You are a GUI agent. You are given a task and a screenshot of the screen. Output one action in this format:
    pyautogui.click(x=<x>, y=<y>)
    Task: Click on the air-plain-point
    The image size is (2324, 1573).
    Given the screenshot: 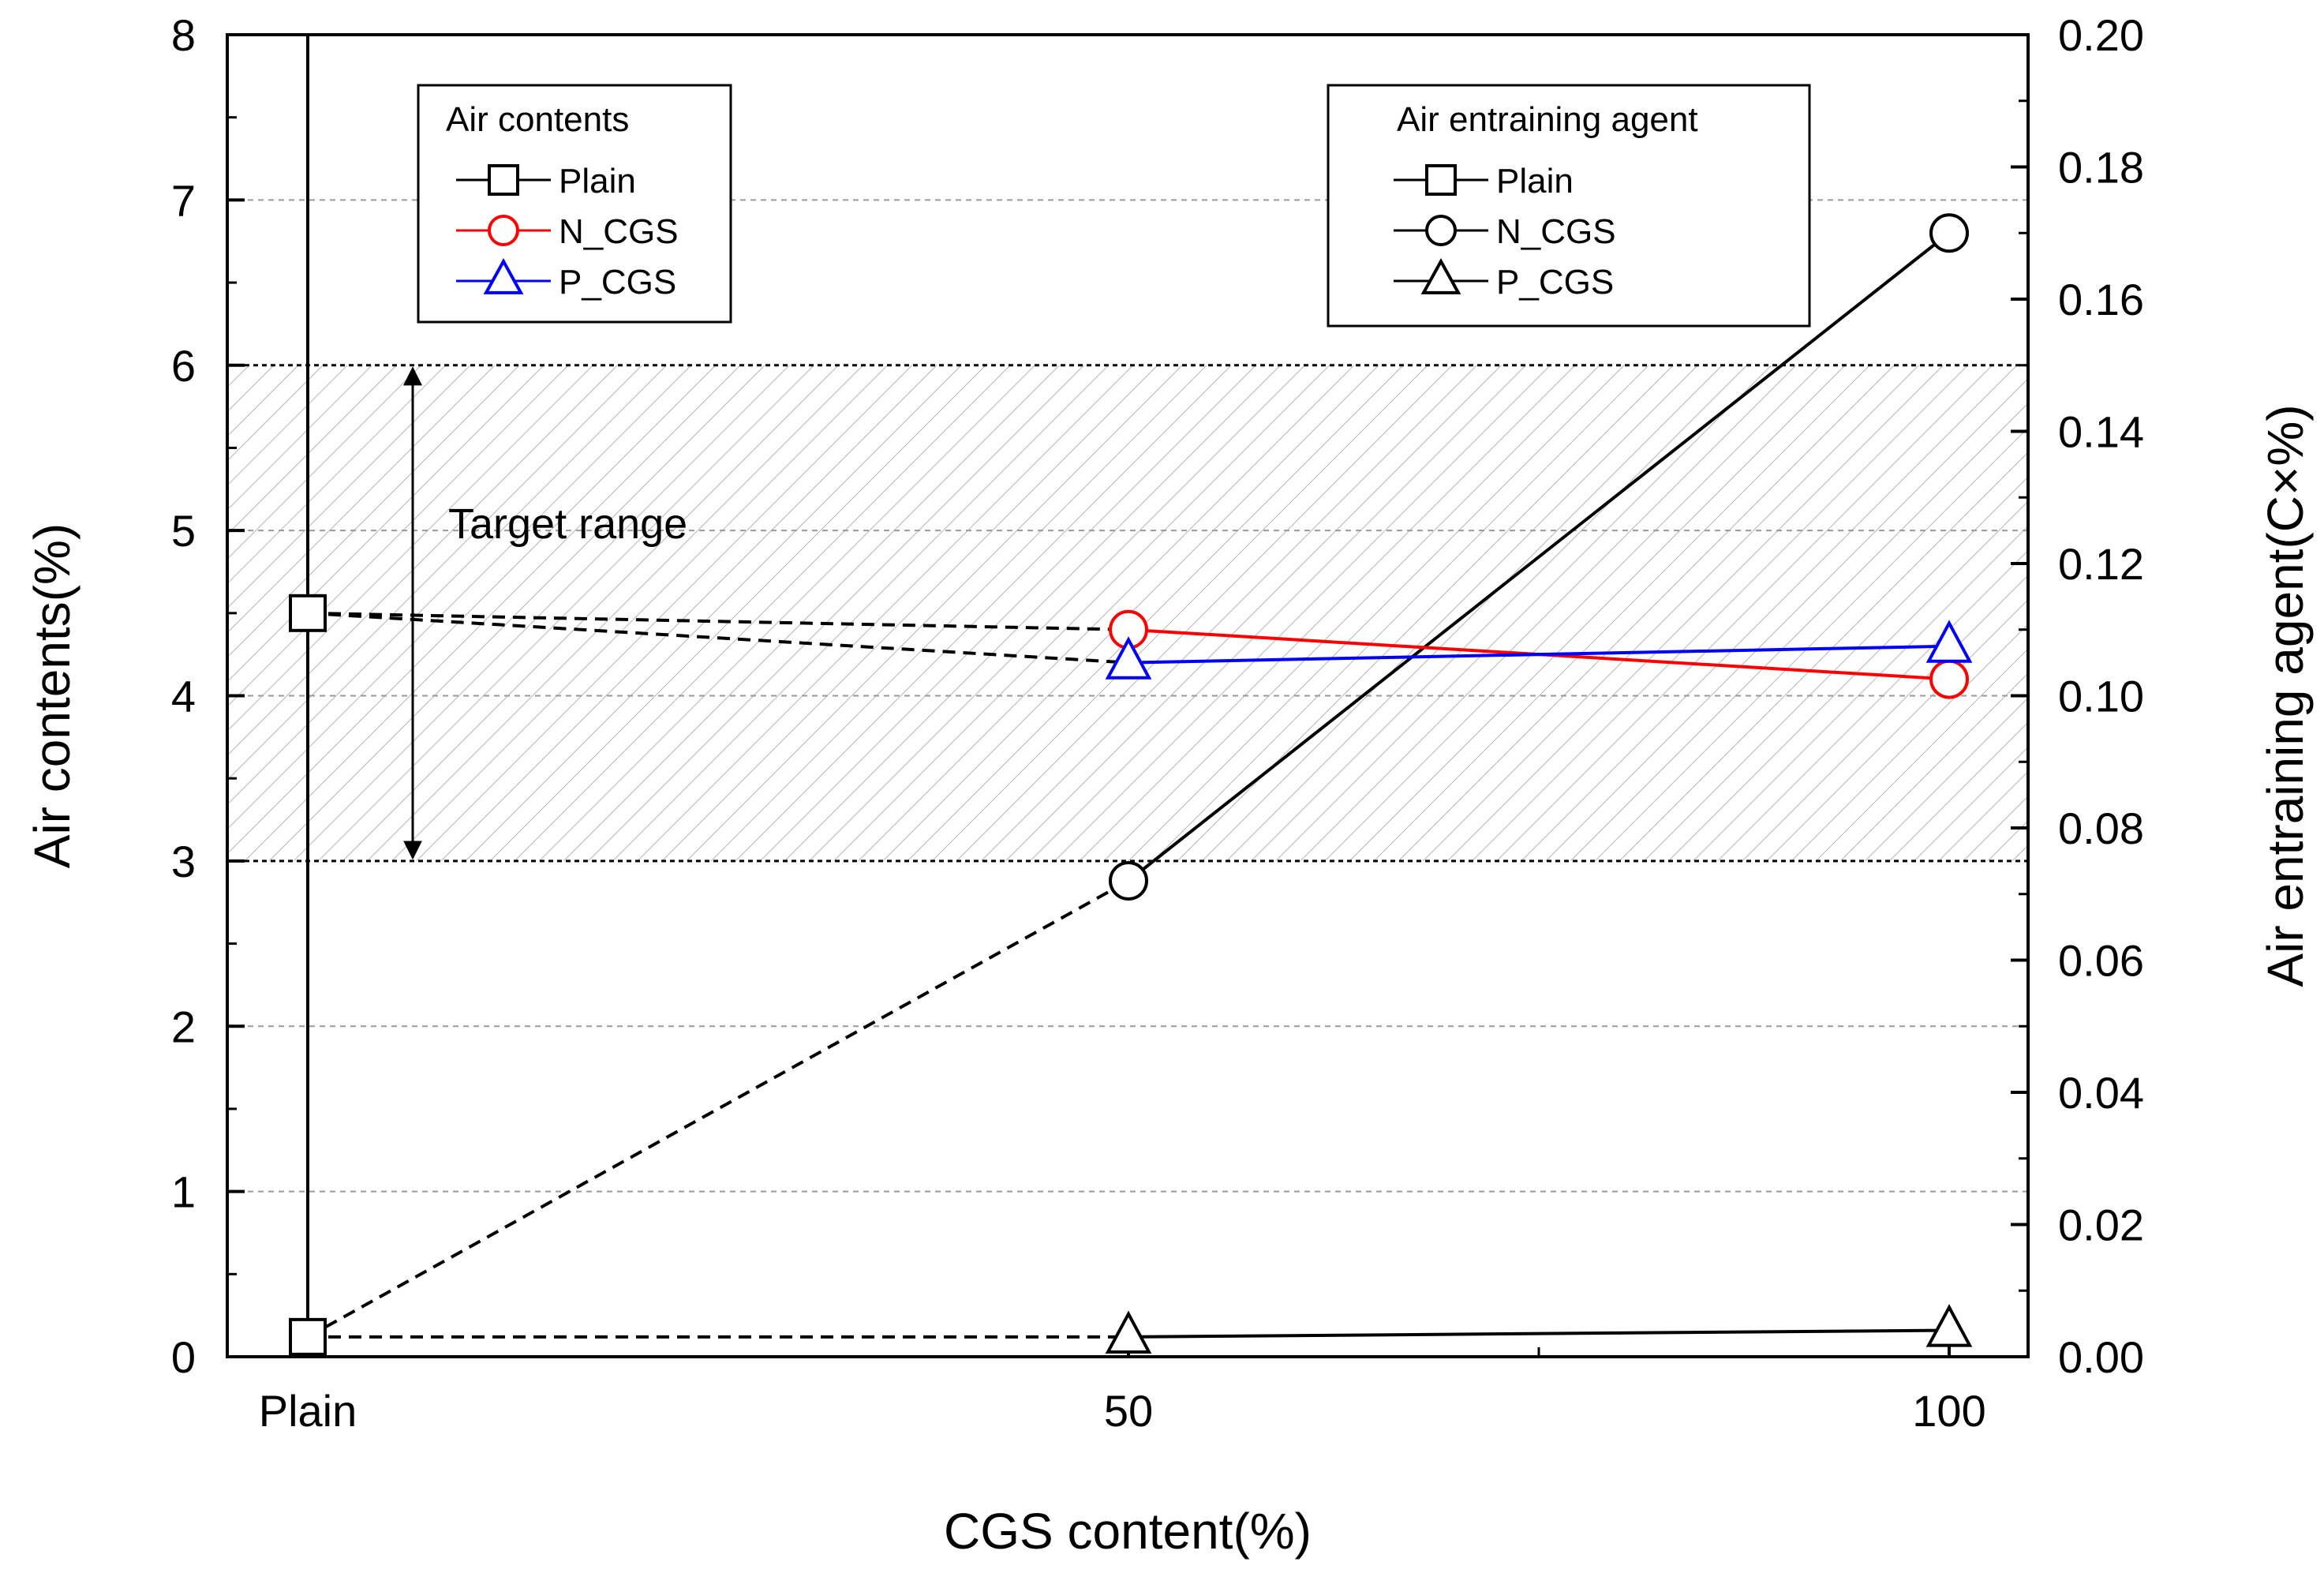 What is the action you would take?
    pyautogui.click(x=308, y=613)
    